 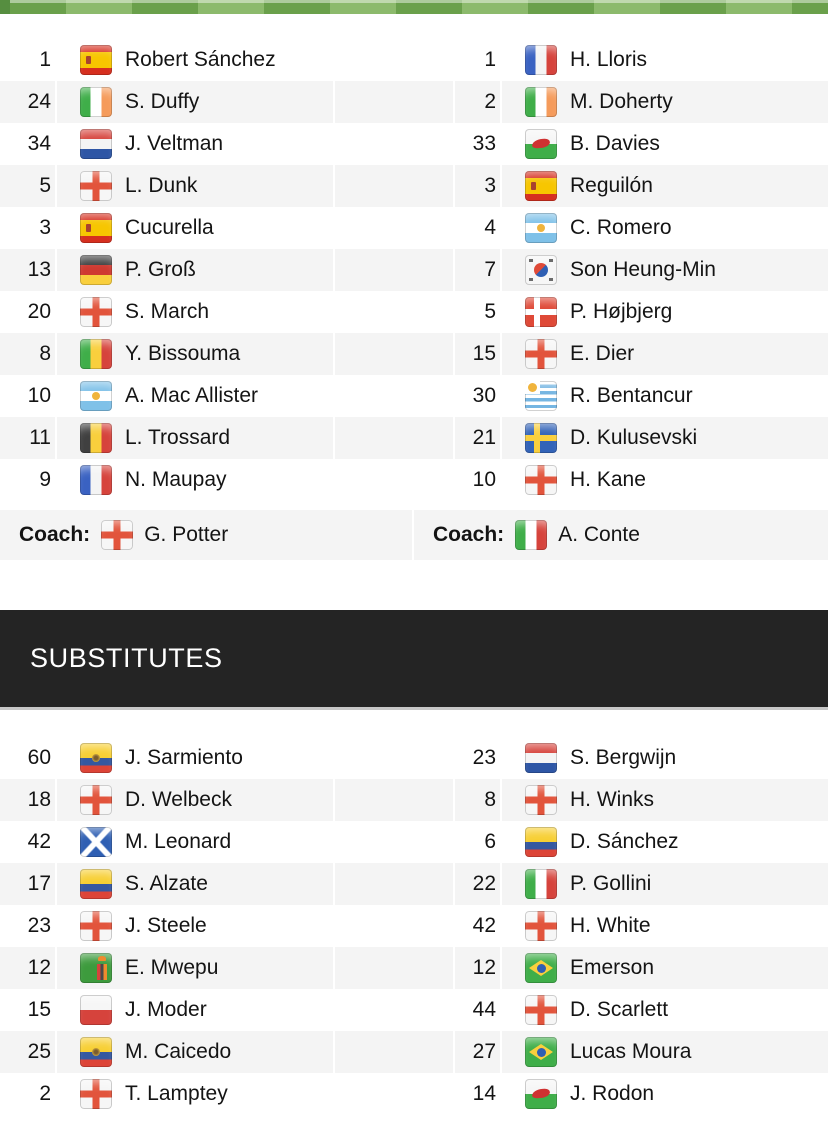 I want to click on lineup-row: 20 S. March 5 P. Højbjerg, so click(x=414, y=312).